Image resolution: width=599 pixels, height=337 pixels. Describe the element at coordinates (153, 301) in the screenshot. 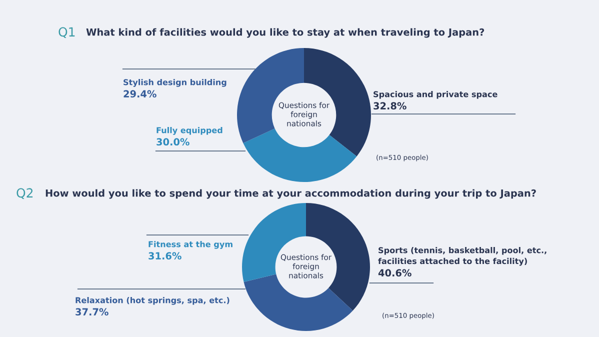

I see `slice-label: Relaxation (hot springs, spa, etc.)` at that location.